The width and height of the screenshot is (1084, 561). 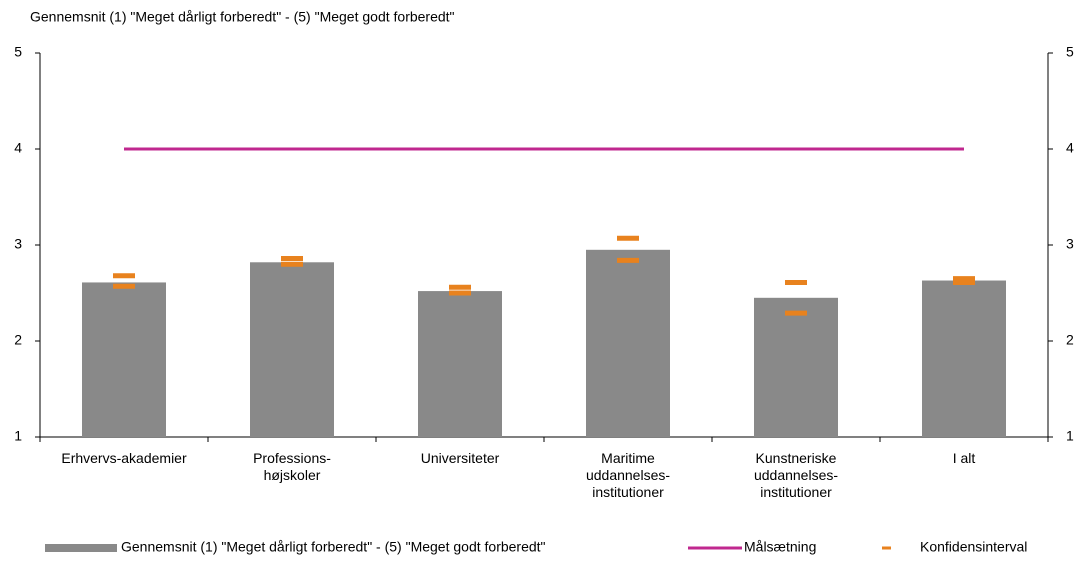 What do you see at coordinates (18, 52) in the screenshot?
I see `y-tick-label: 5` at bounding box center [18, 52].